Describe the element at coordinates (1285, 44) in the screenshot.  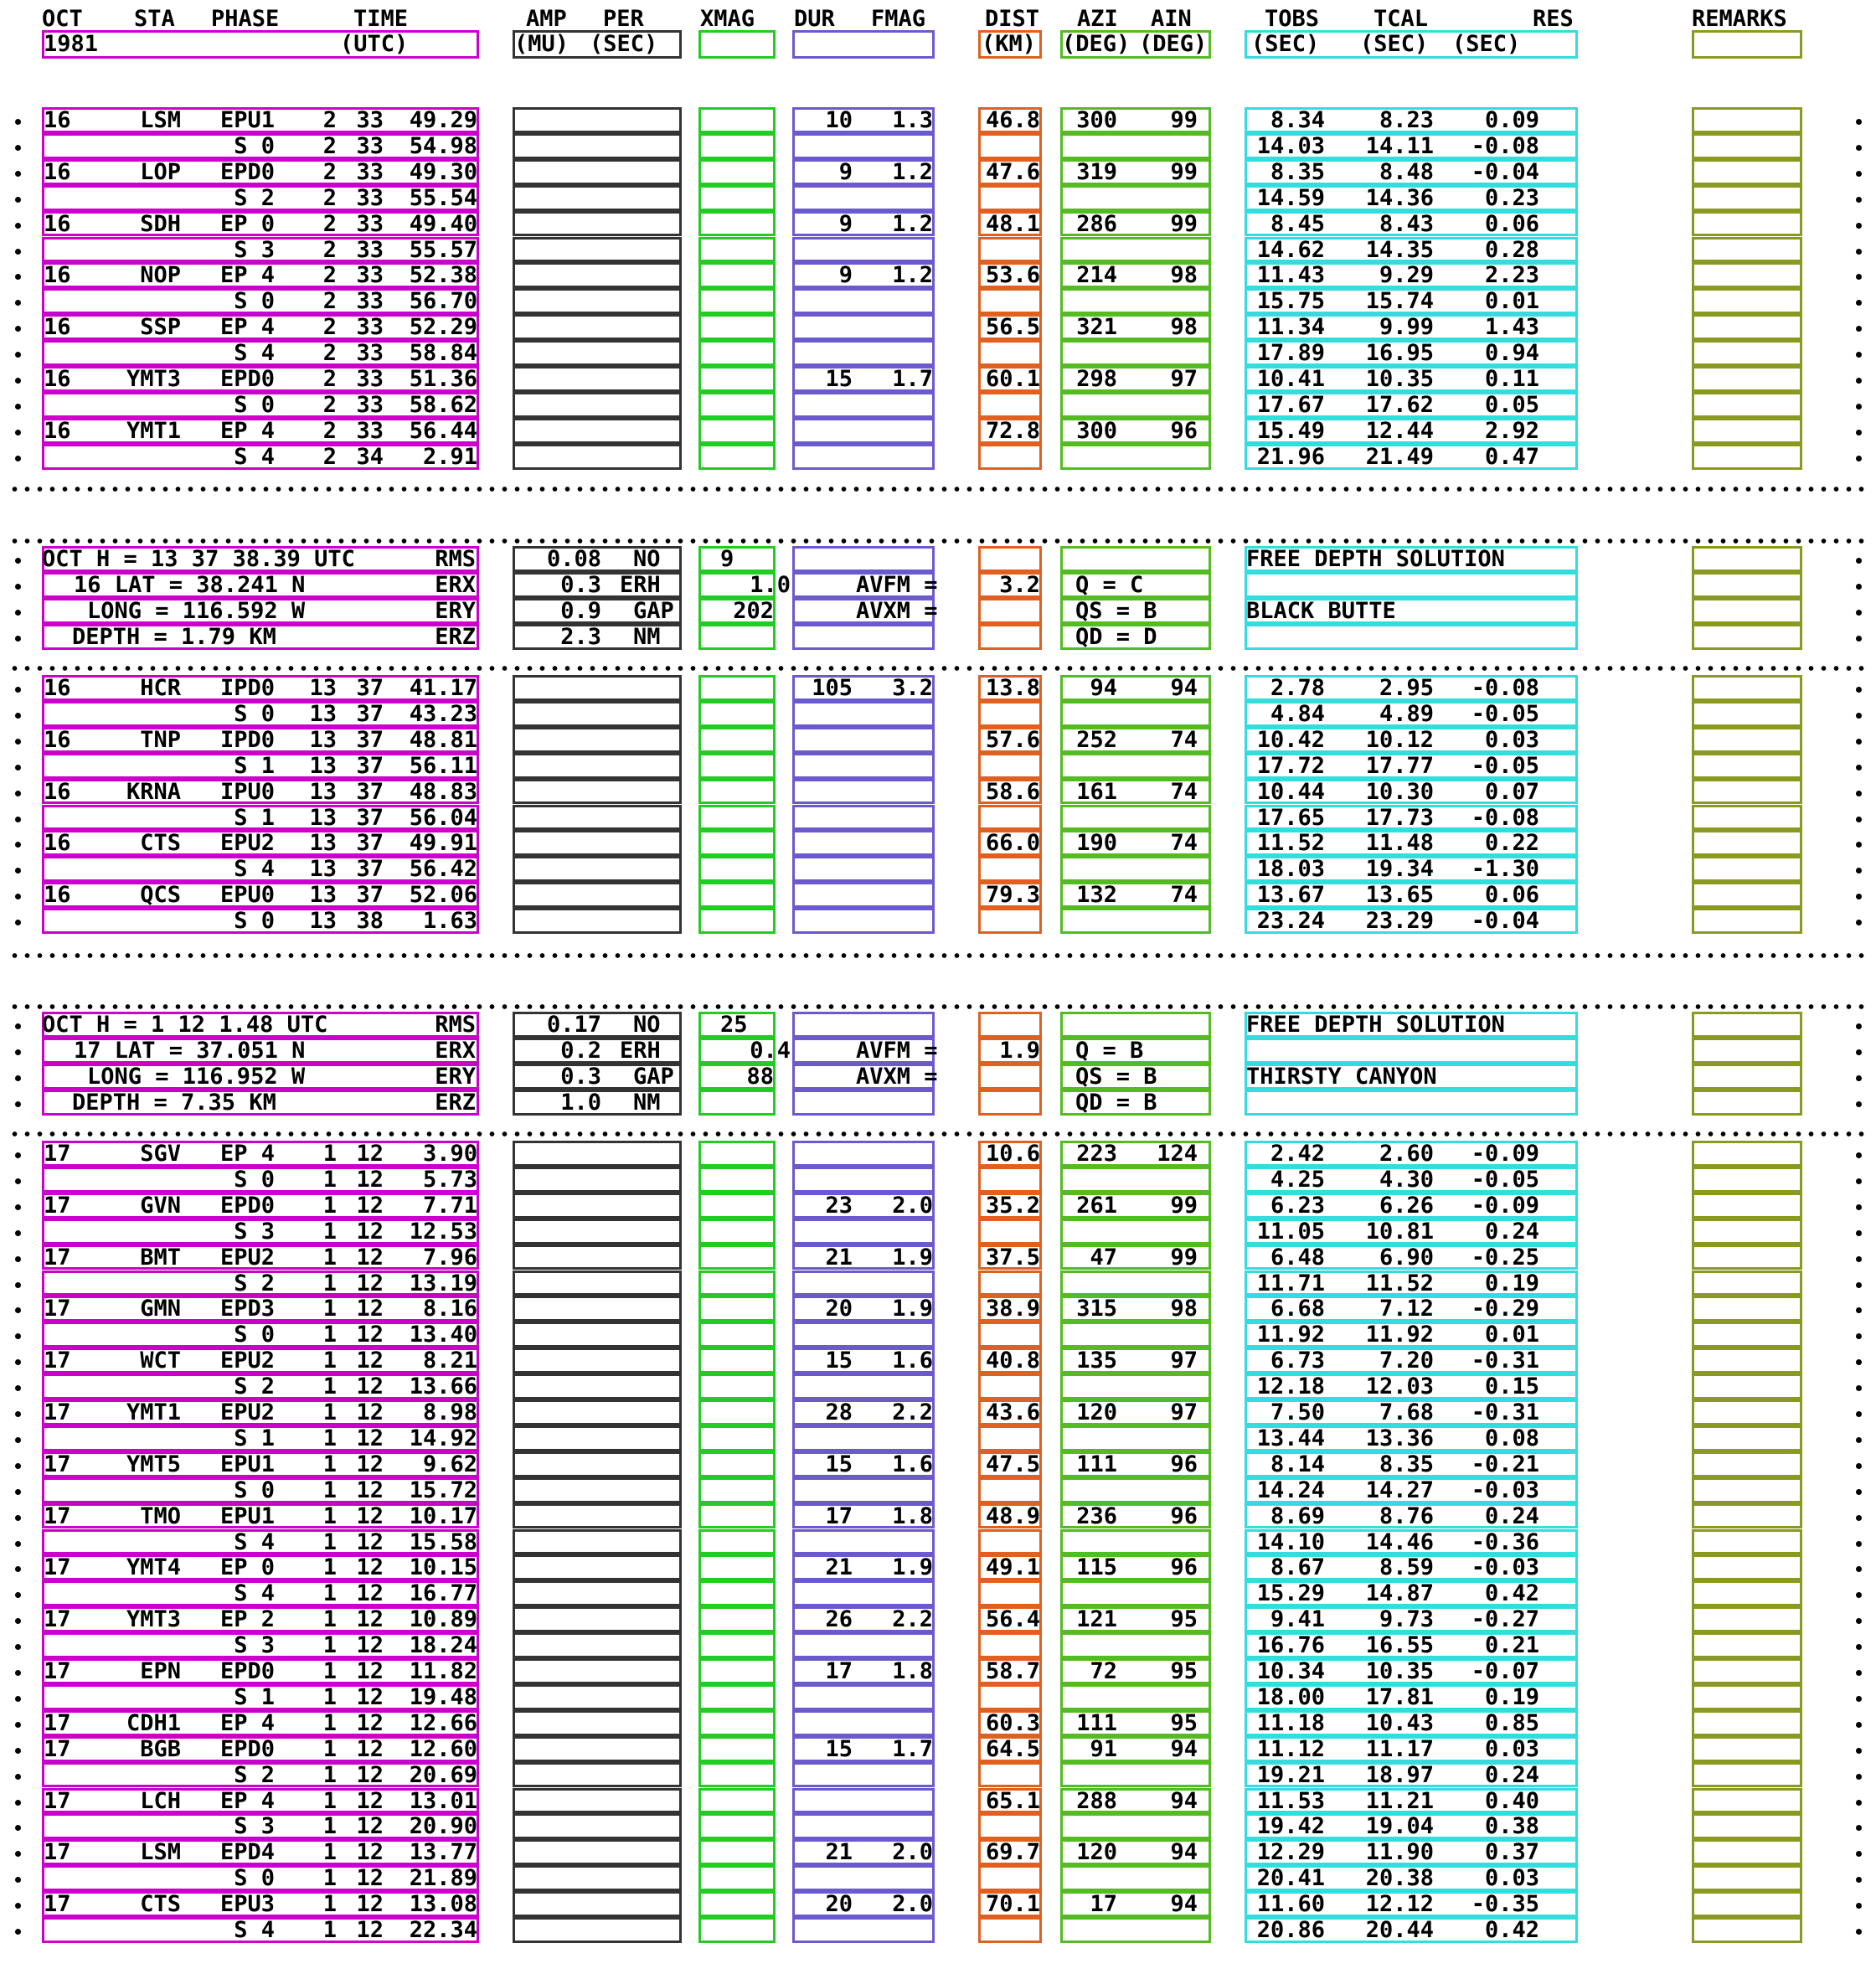
I see `col-tobs-unit: (SEC)` at that location.